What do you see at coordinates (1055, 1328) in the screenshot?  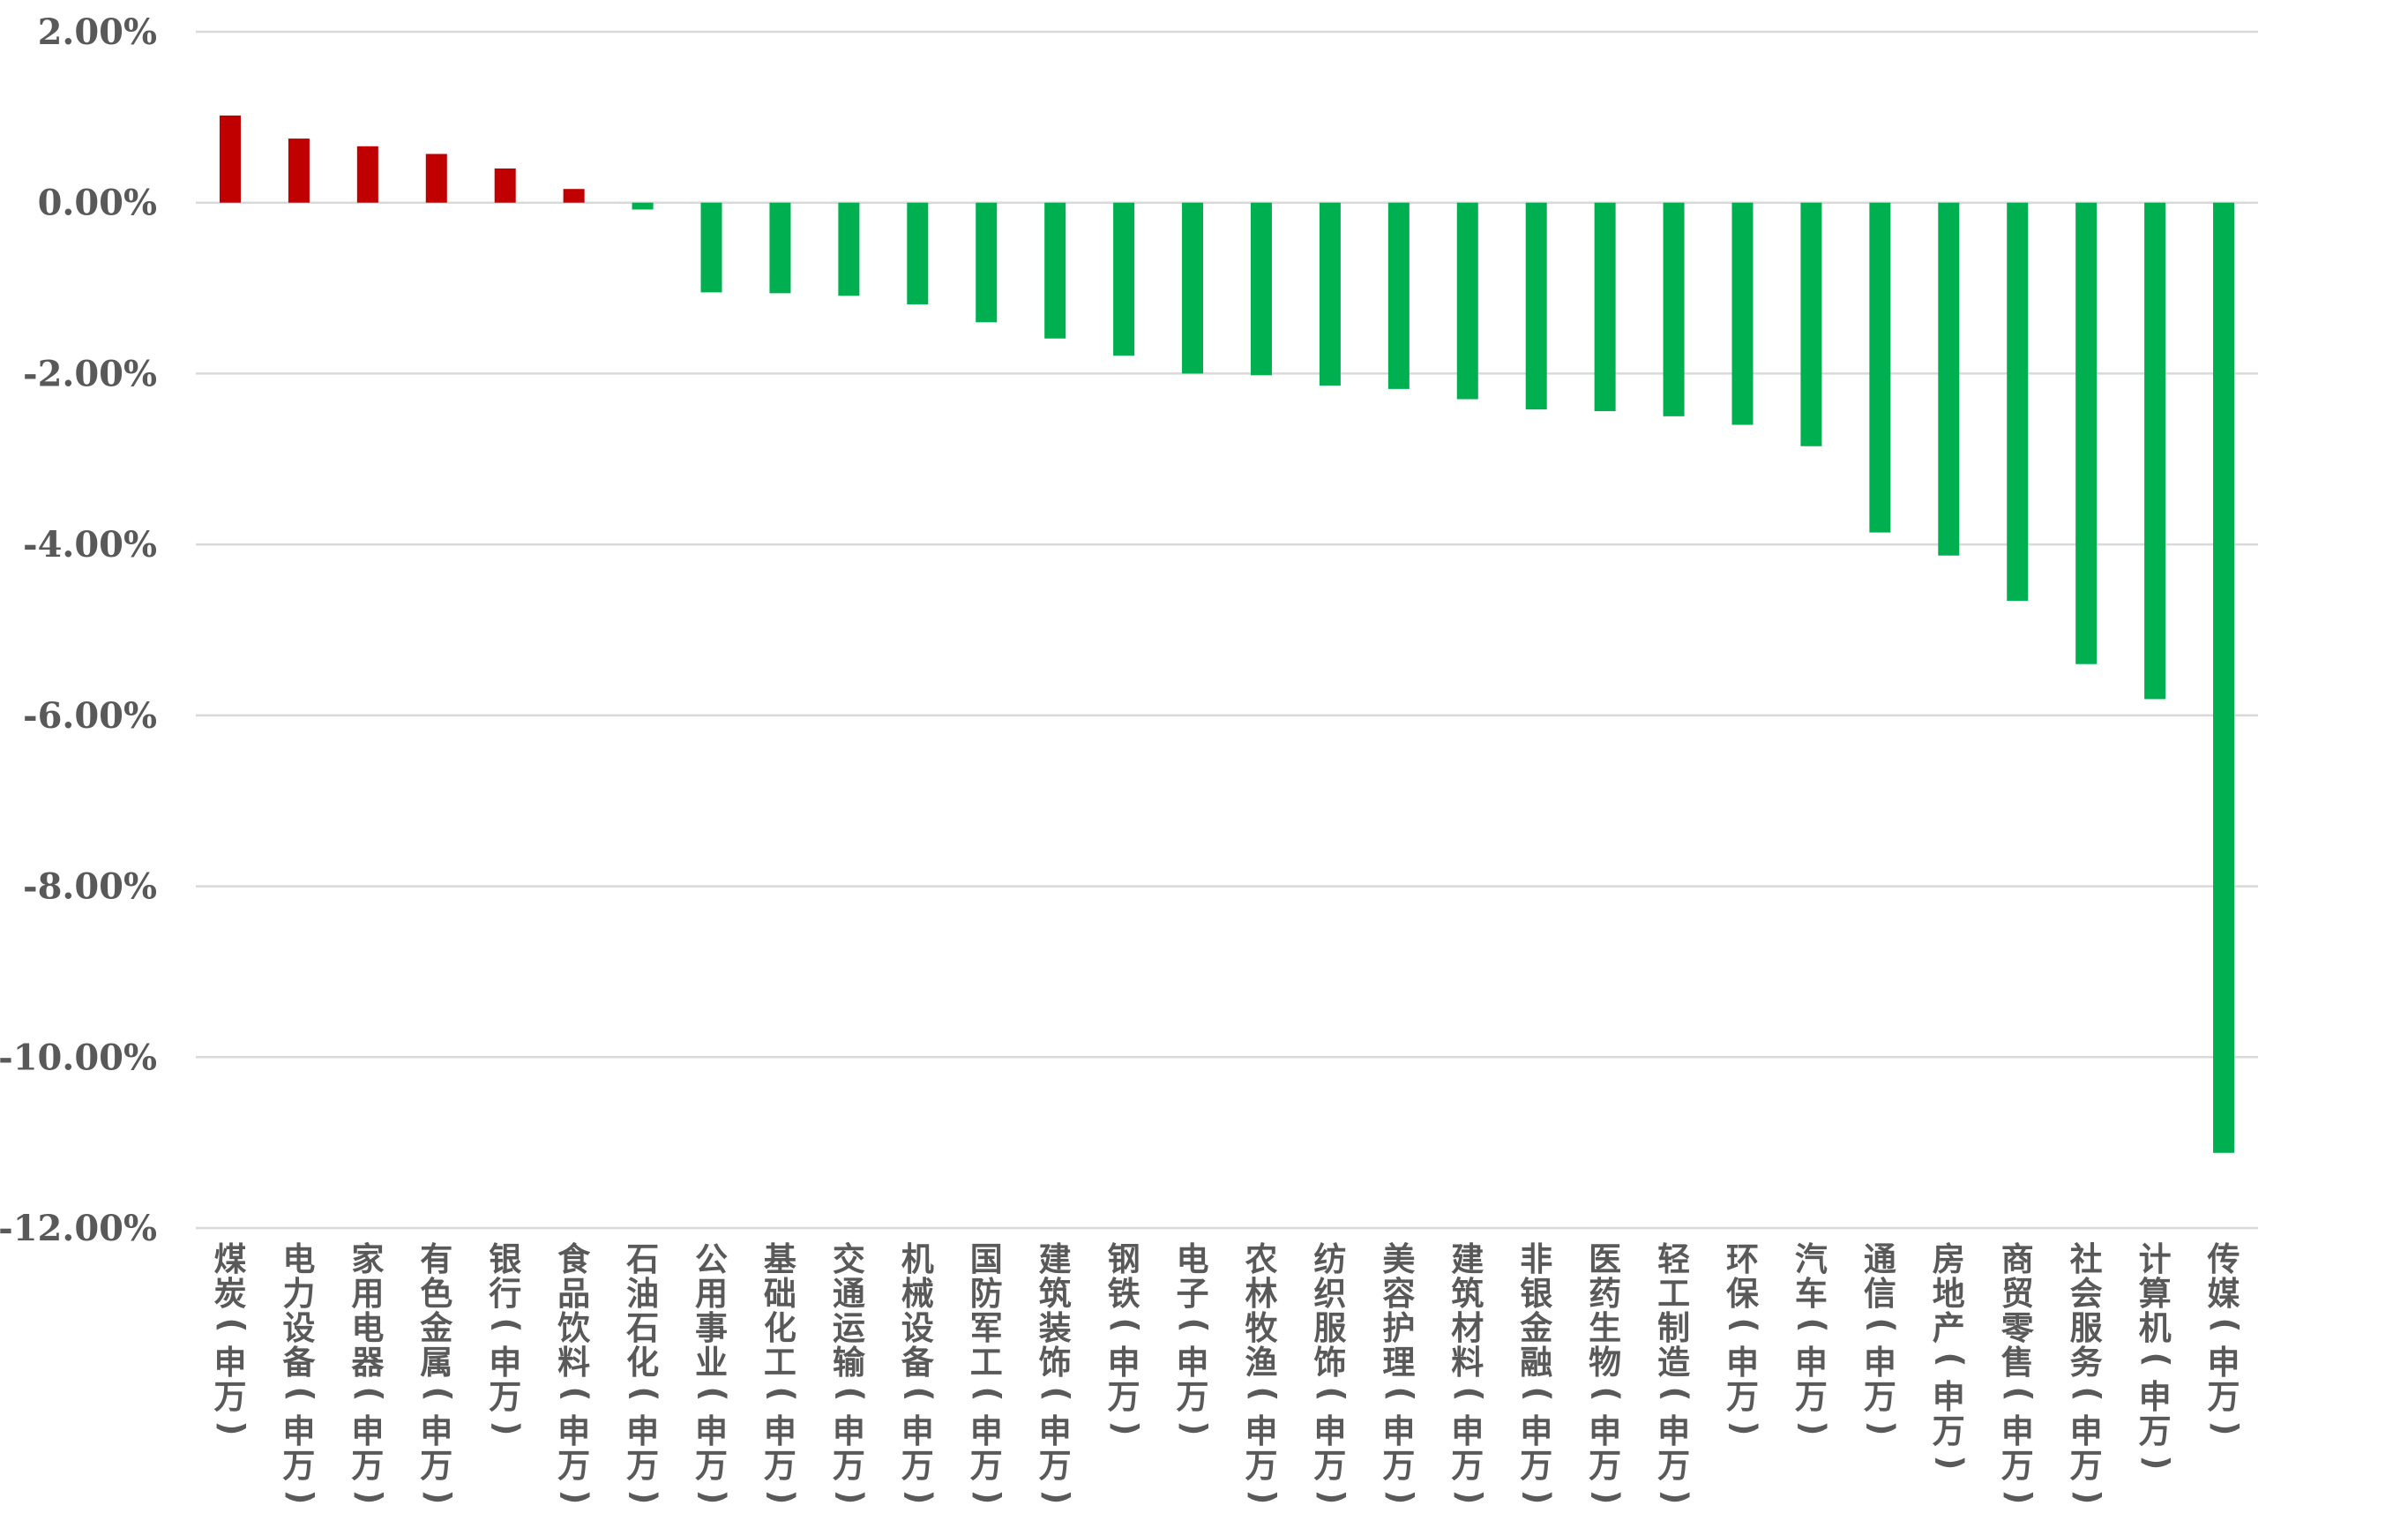 I see `svg-text: 装` at bounding box center [1055, 1328].